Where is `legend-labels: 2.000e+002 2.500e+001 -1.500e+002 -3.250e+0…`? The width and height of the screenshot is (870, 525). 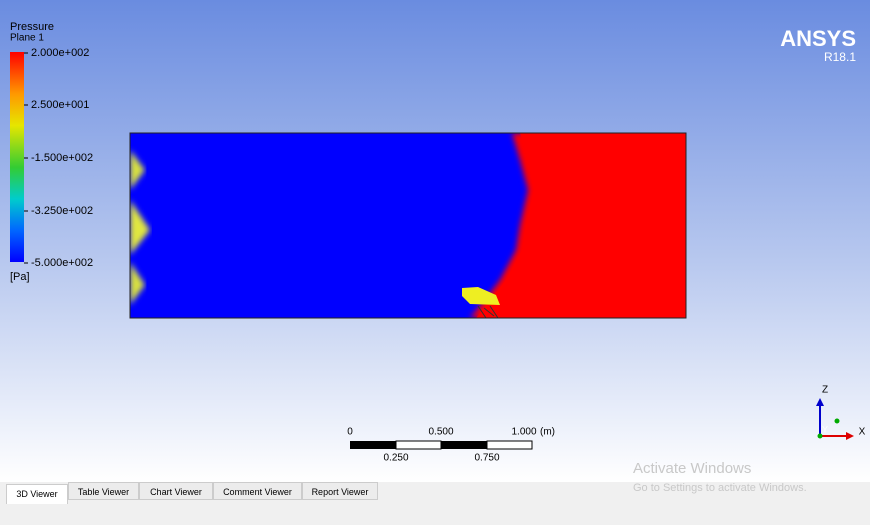
legend-labels: 2.000e+002 2.500e+001 -1.500e+002 -3.250e+0… is located at coordinates (58, 158).